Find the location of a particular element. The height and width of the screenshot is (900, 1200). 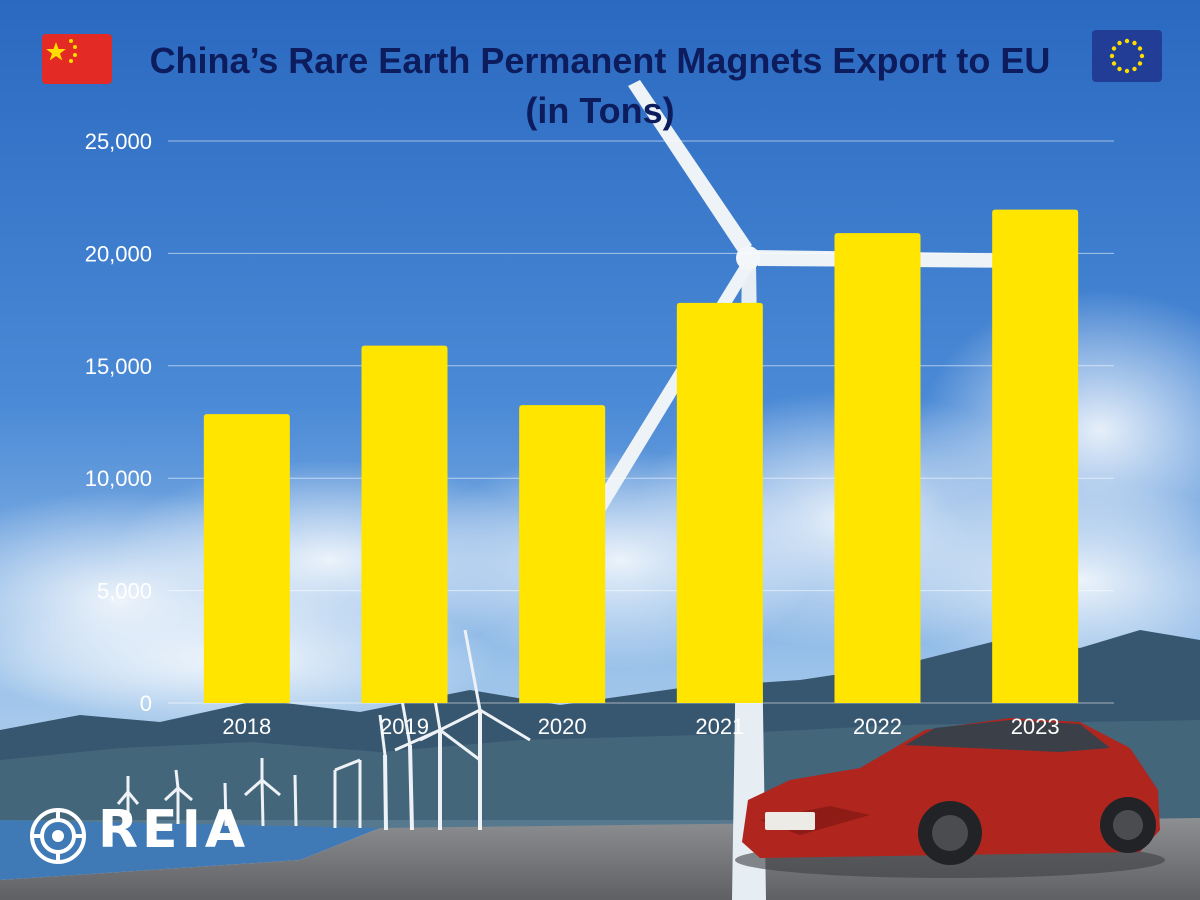

x-tick-label-2020: 2020 is located at coordinates (562, 726).